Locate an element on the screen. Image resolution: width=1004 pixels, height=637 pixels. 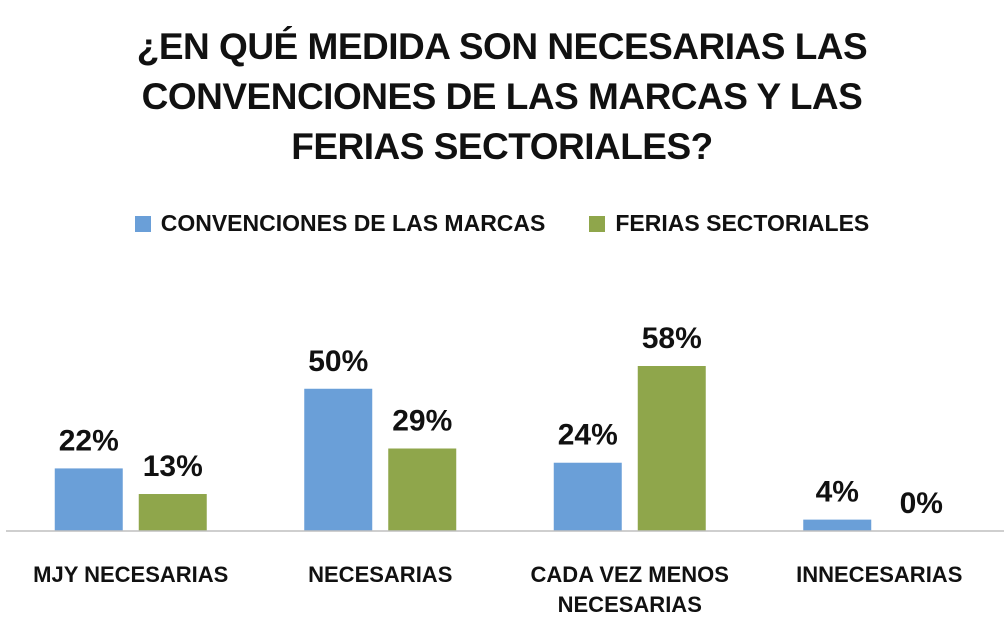
legend-label-convenciones: CONVENCIONES DE LAS MARCAS is located at coordinates (353, 223).